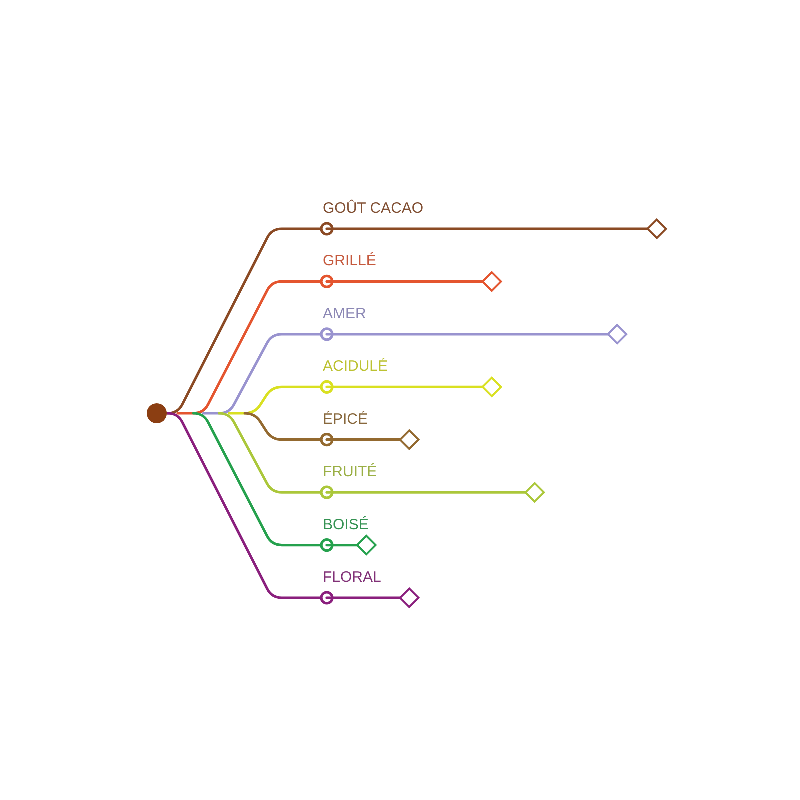 This screenshot has height=800, width=800. What do you see at coordinates (350, 471) in the screenshot?
I see `y-tick-label: FRUITÉ` at bounding box center [350, 471].